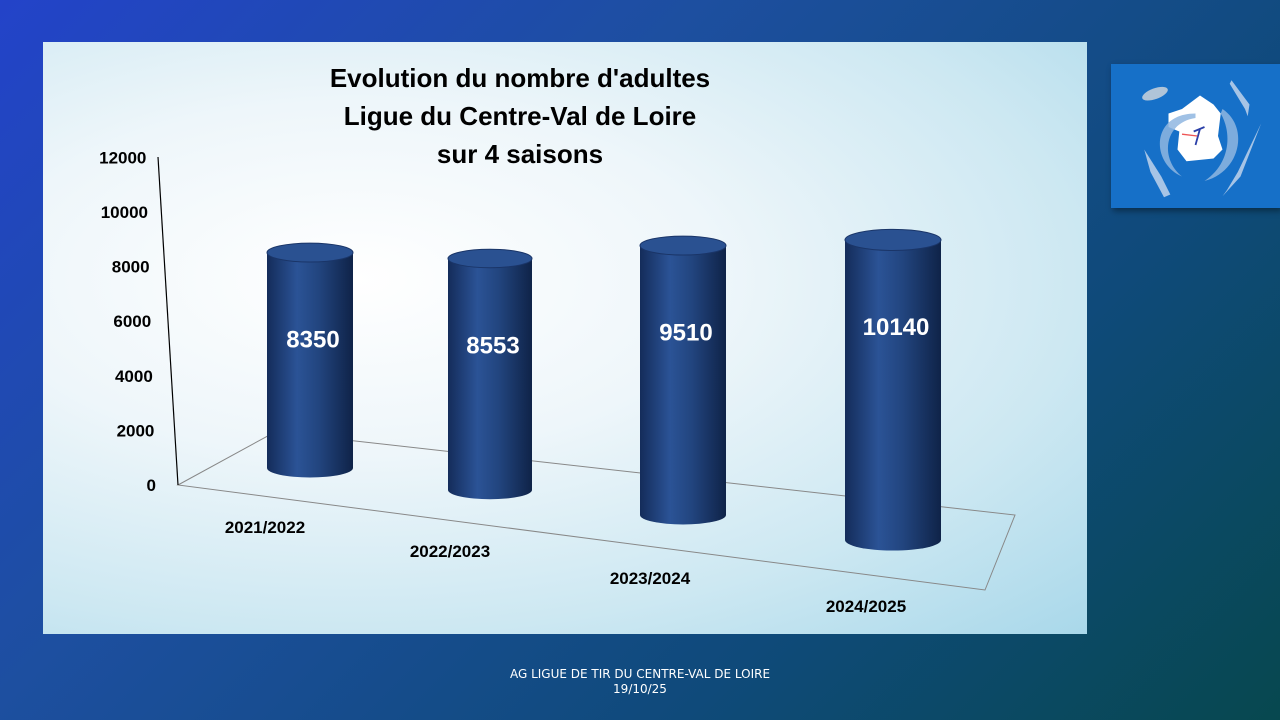  Describe the element at coordinates (168, 321) in the screenshot. I see `y-axis` at that location.